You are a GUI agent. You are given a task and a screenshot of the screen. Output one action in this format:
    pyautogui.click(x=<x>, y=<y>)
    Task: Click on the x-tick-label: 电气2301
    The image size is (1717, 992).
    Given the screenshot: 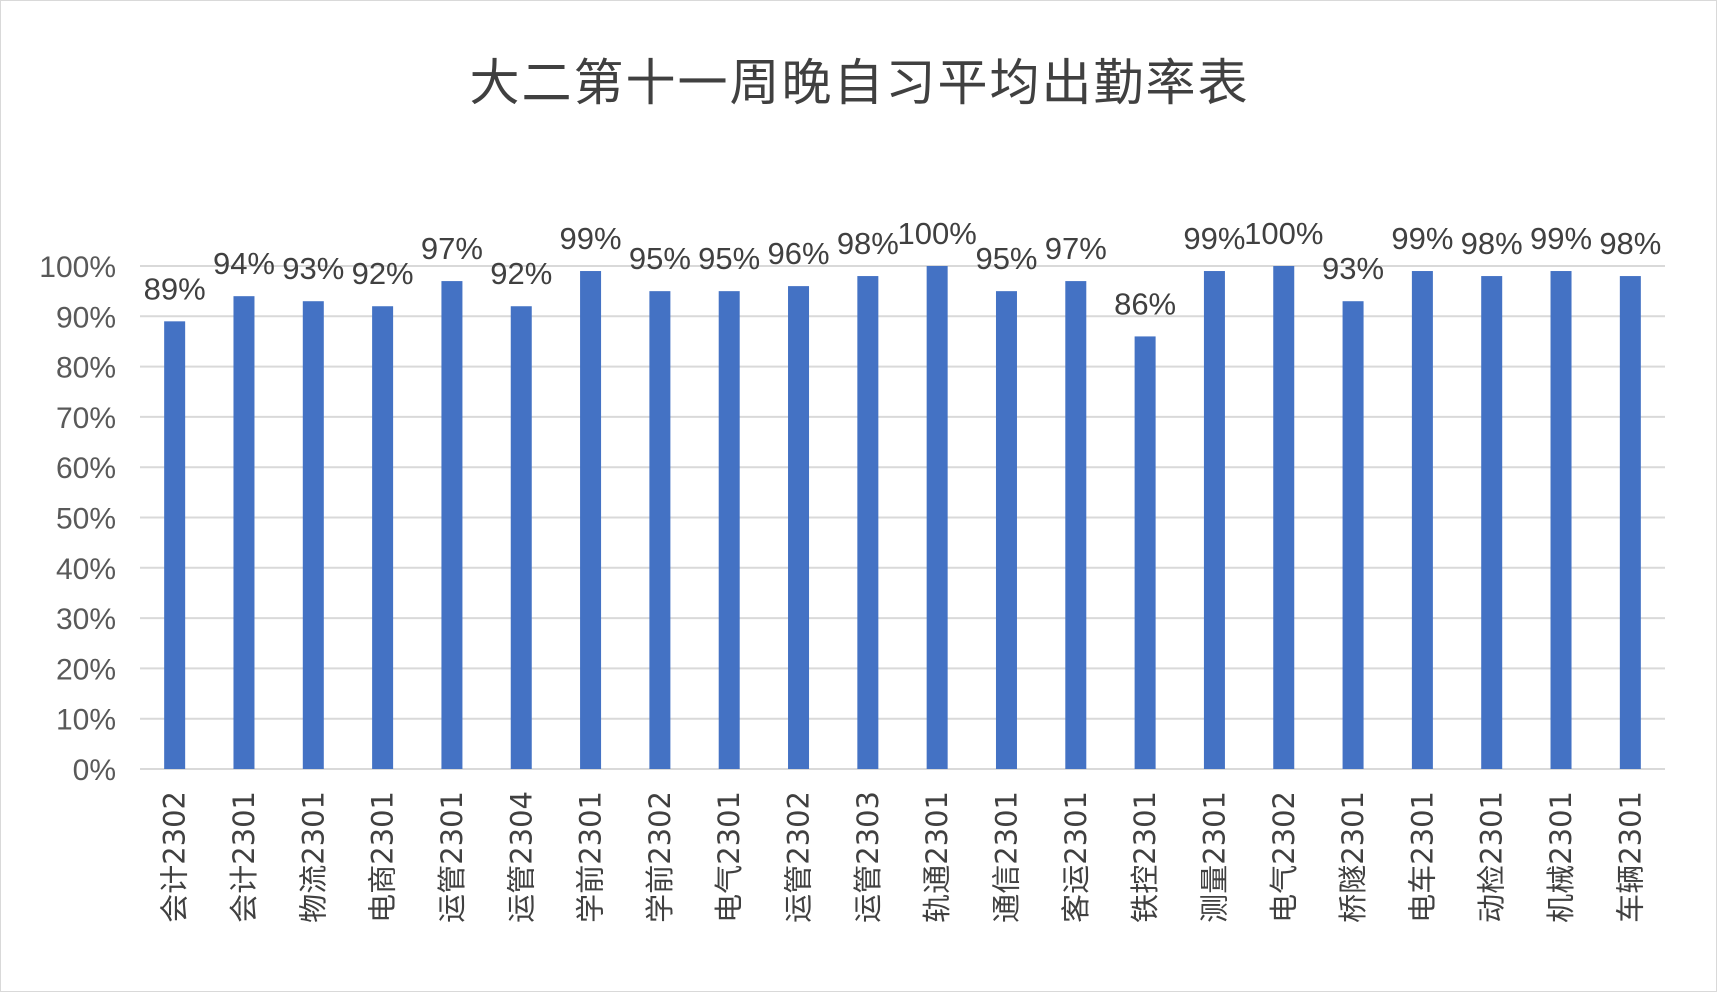 What is the action you would take?
    pyautogui.click(x=729, y=857)
    